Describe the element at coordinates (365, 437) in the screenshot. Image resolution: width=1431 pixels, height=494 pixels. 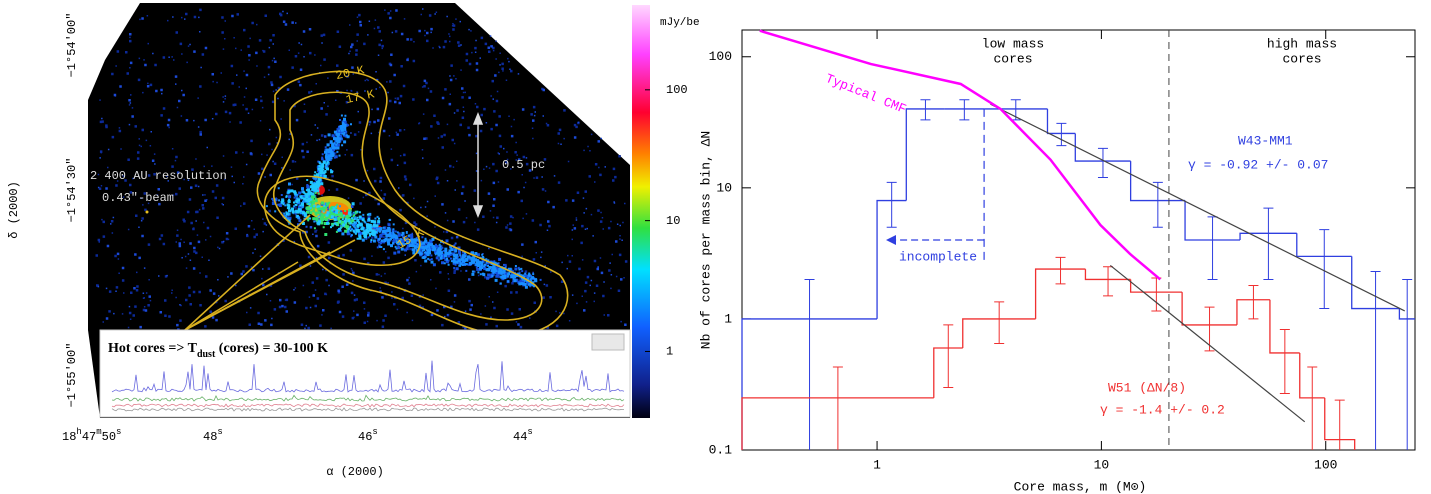
I see `x-tick-part: 46` at that location.